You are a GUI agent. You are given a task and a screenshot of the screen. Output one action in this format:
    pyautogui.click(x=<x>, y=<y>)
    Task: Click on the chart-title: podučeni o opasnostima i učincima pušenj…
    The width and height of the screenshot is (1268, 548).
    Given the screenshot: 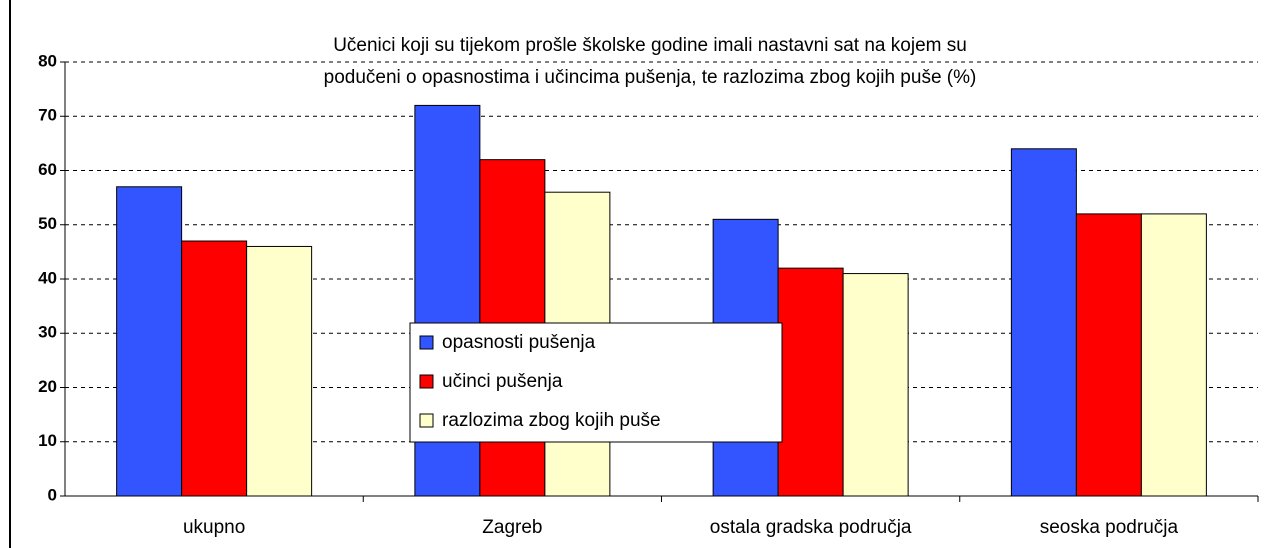 What is the action you would take?
    pyautogui.click(x=650, y=77)
    